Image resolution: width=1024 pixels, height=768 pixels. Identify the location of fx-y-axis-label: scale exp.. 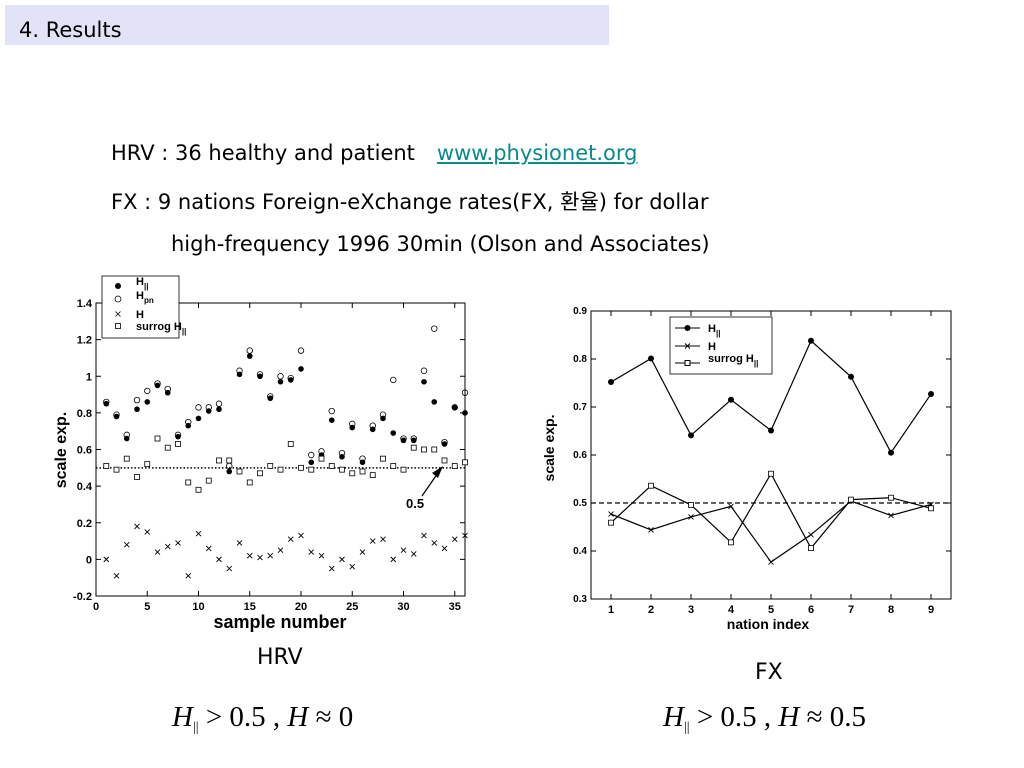
(549, 448).